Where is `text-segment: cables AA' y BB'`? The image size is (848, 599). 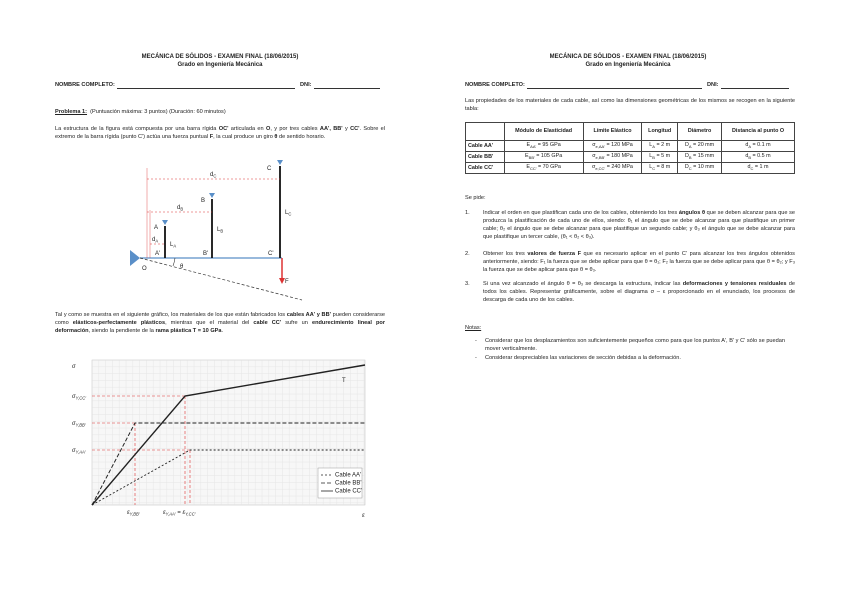
text-segment: cables AA' y BB' is located at coordinates (308, 315).